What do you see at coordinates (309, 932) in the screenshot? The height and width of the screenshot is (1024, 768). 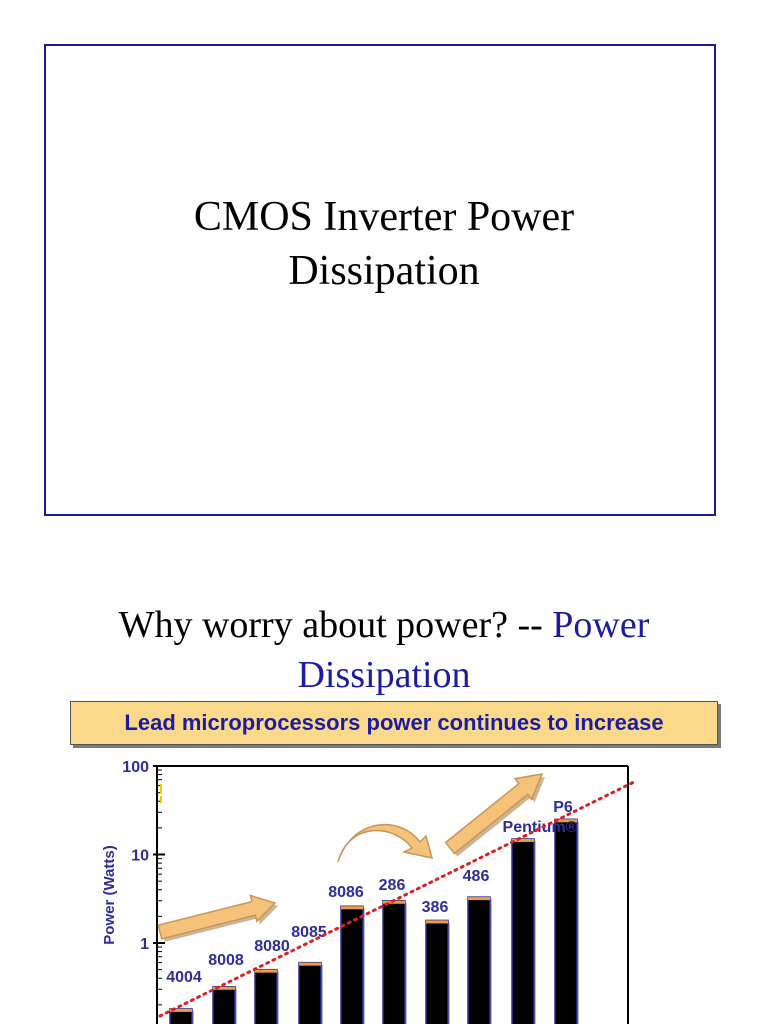 I see `category-label: 8085` at bounding box center [309, 932].